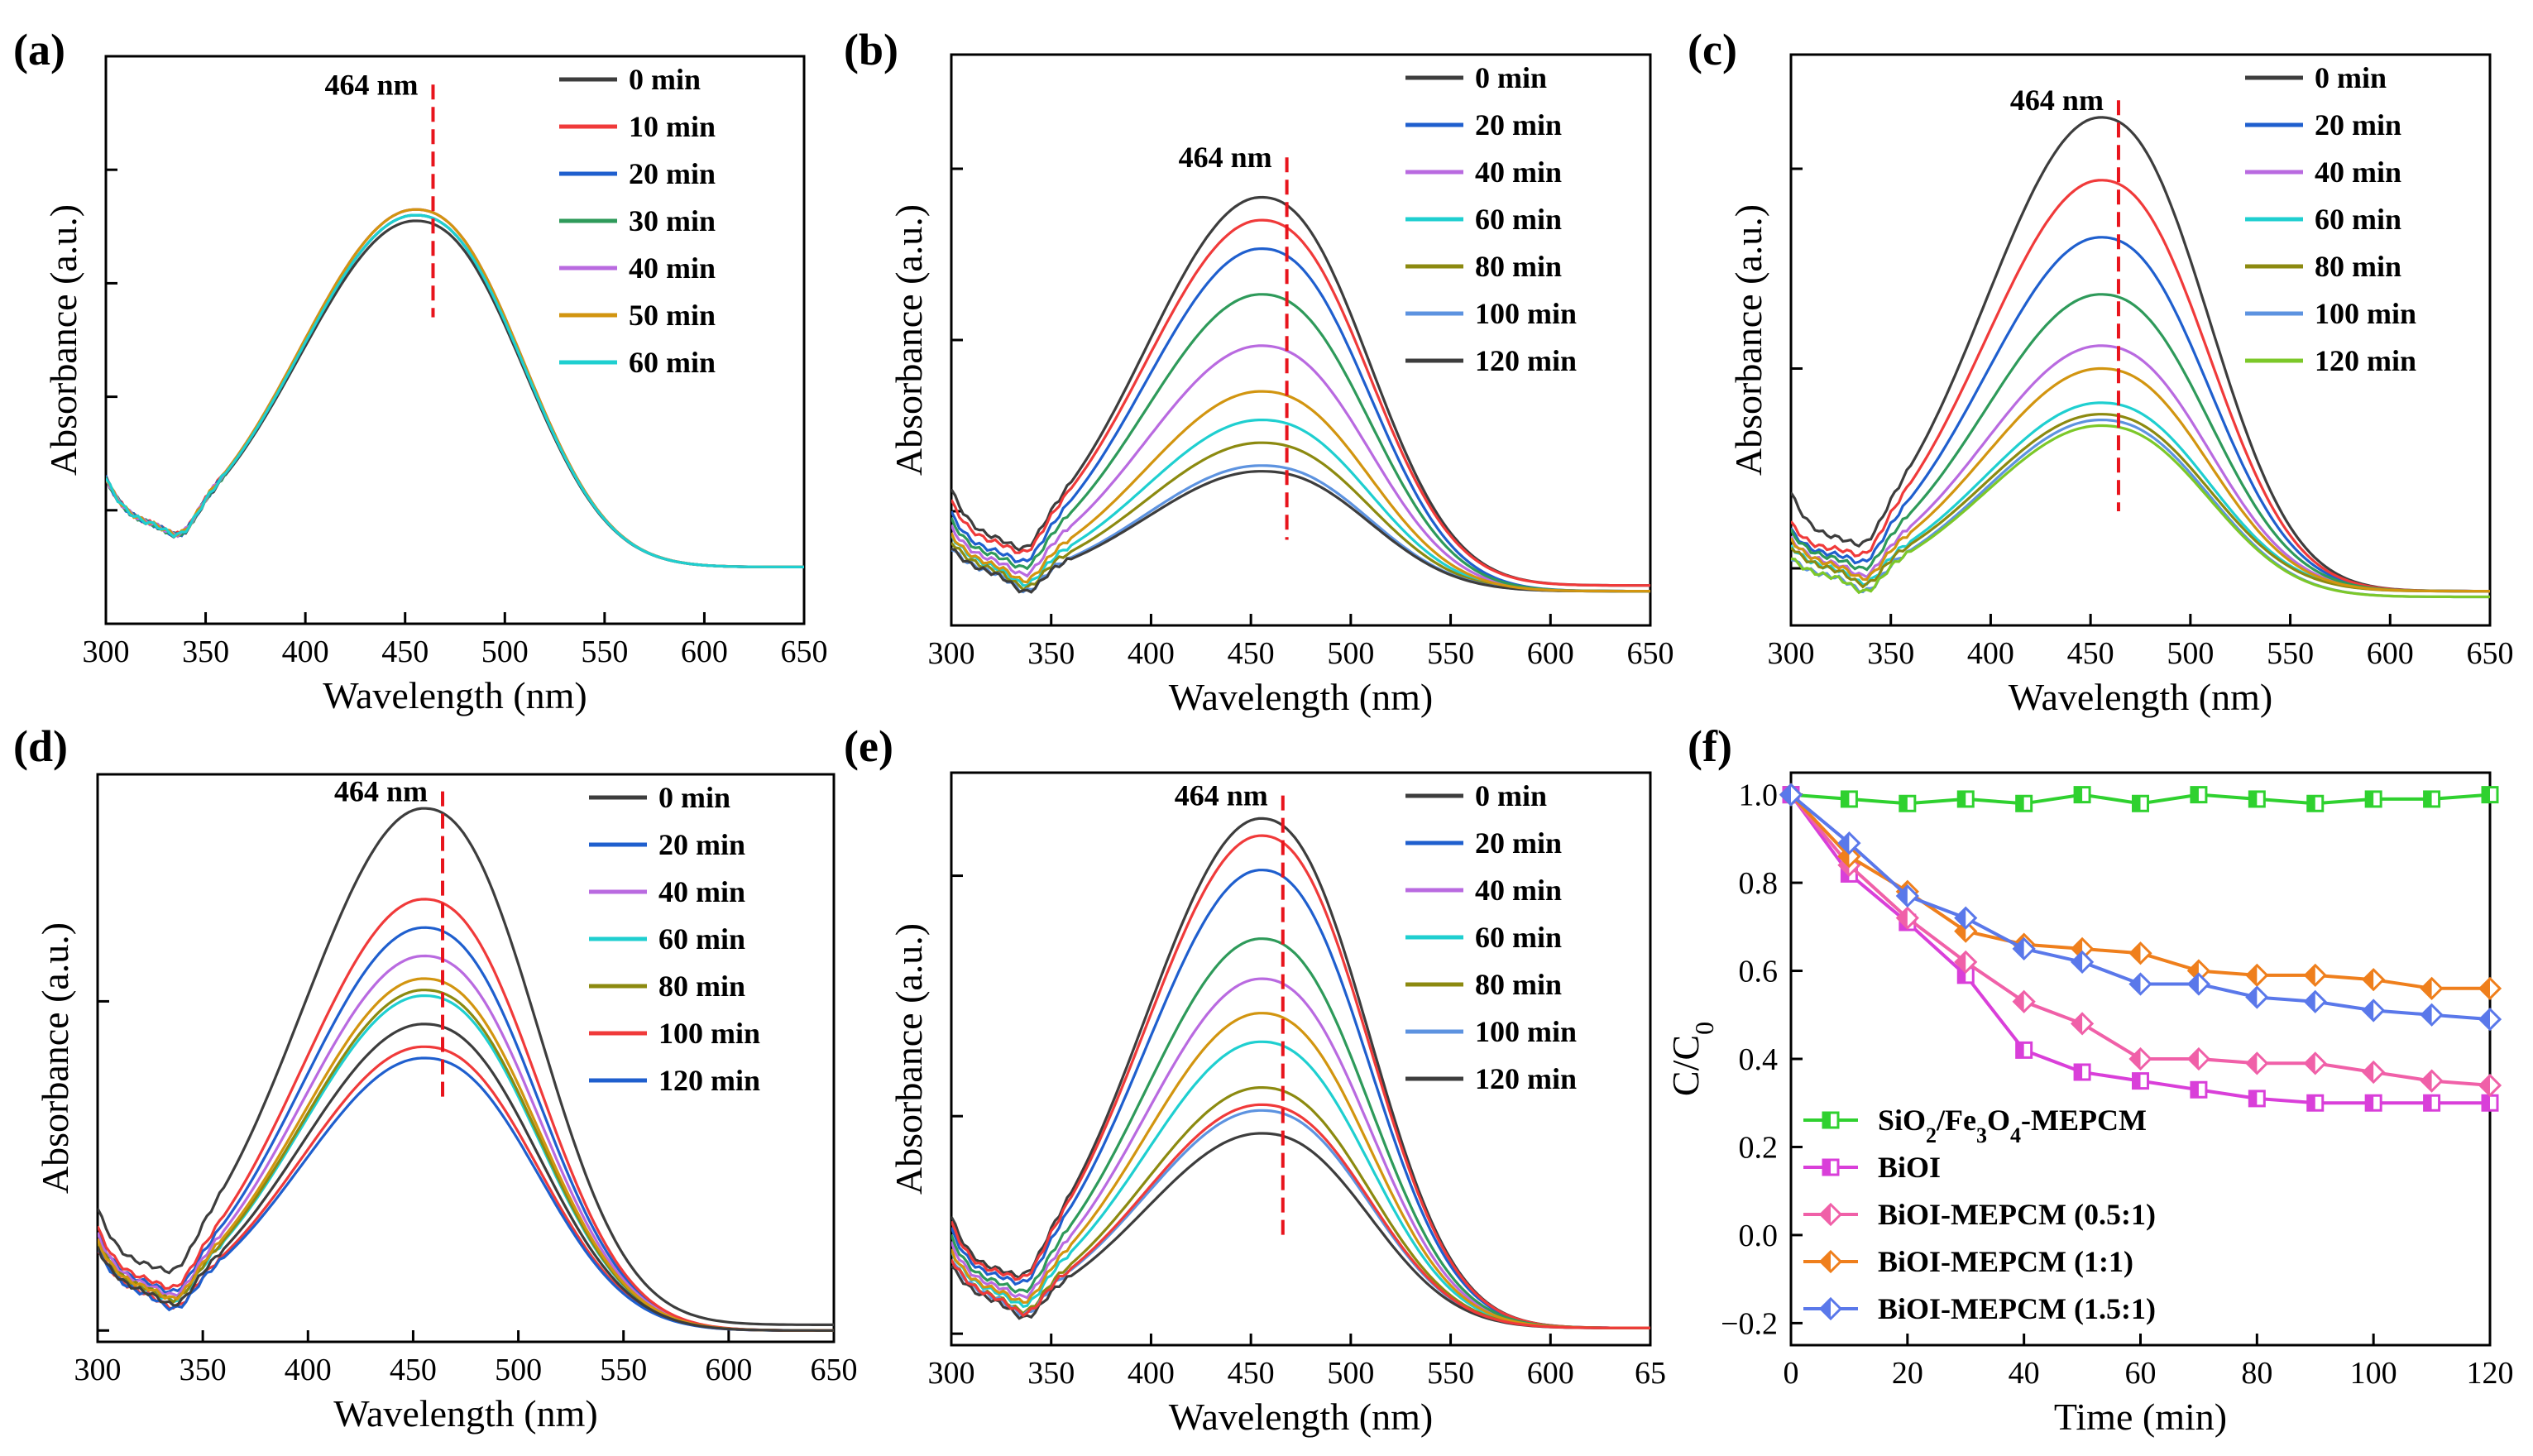 The image size is (2533, 1456). I want to click on x-axis-title: Time (min), so click(2140, 1417).